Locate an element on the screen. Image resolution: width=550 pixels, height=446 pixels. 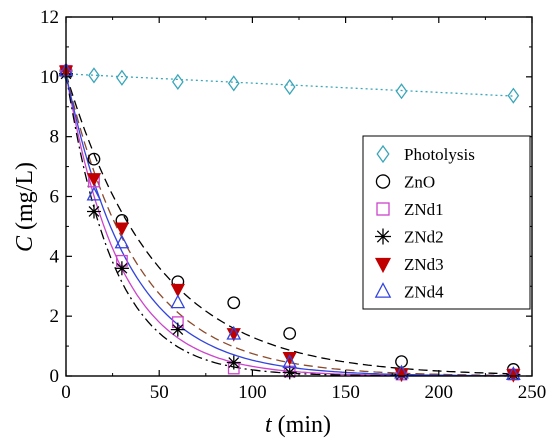
y-tick-label: 12 is located at coordinates (49, 17).